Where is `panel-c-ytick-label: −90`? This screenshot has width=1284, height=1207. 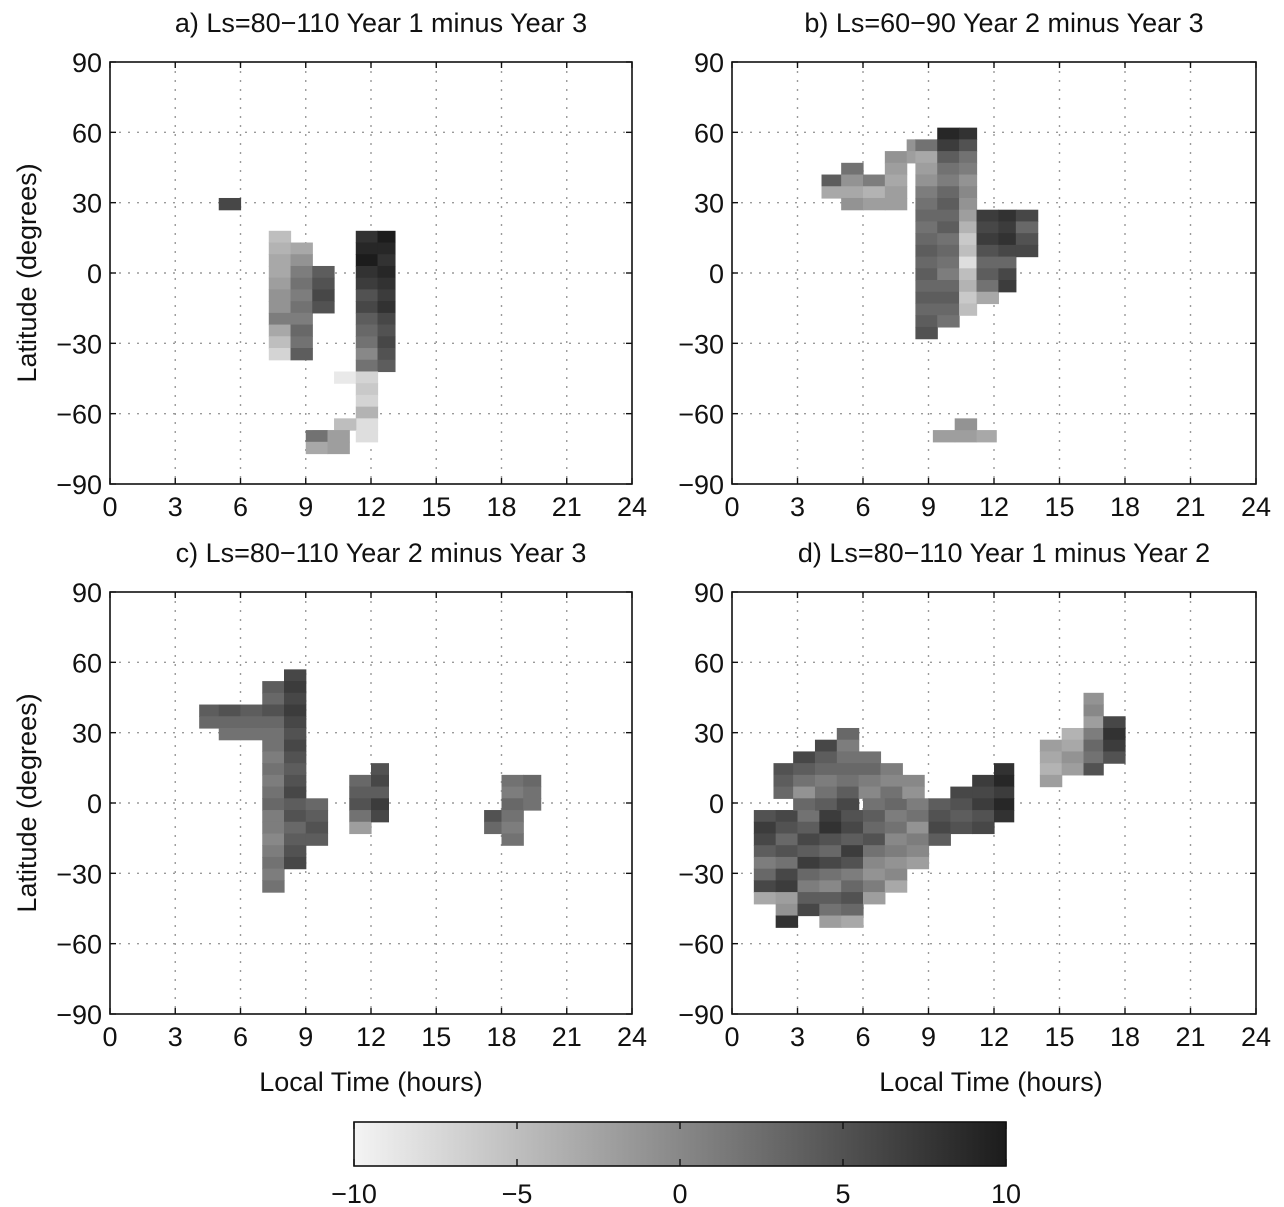
panel-c-ytick-label: −90 is located at coordinates (79, 1015).